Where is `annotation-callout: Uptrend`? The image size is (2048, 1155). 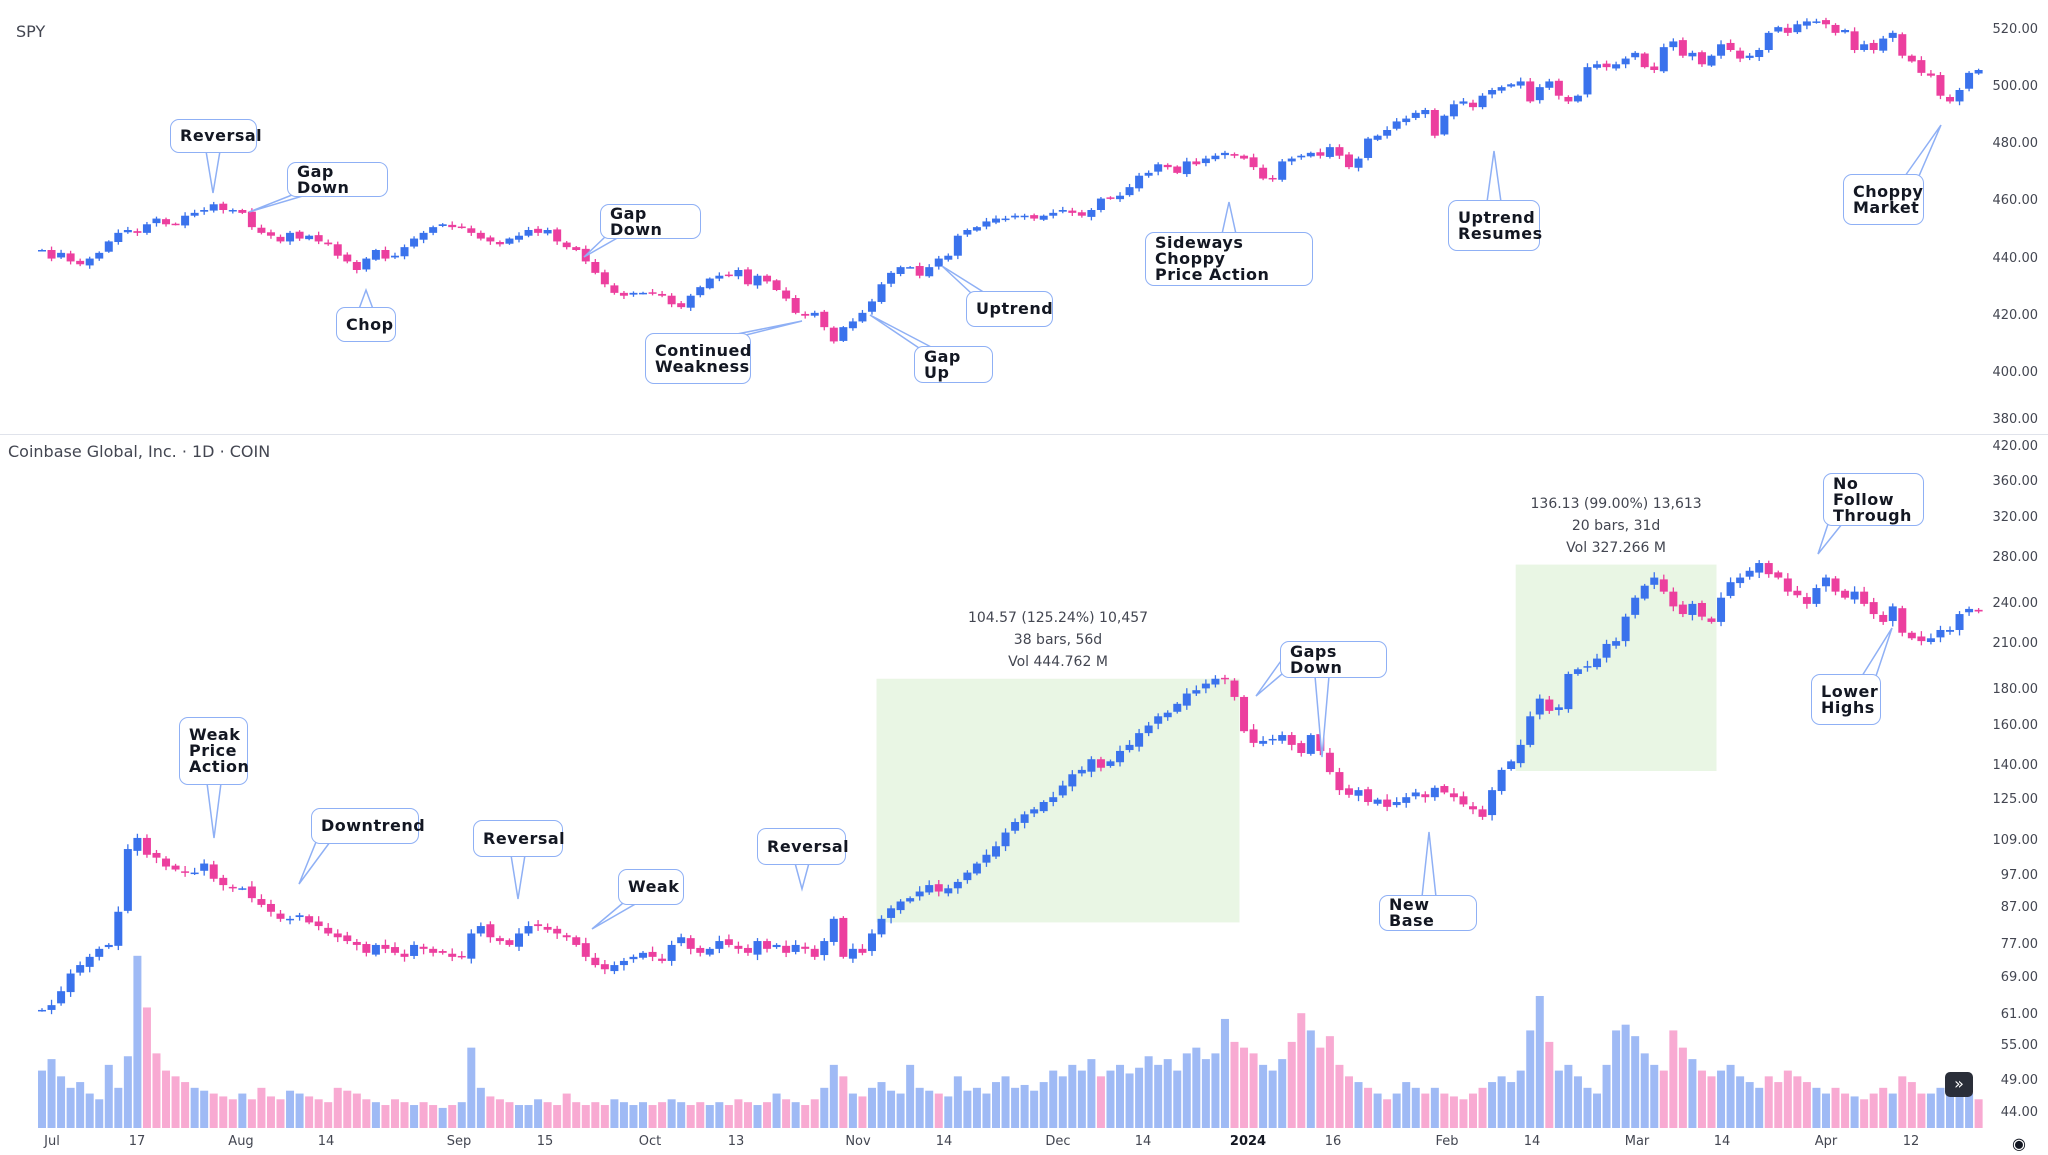
annotation-callout: Uptrend is located at coordinates (1009, 309).